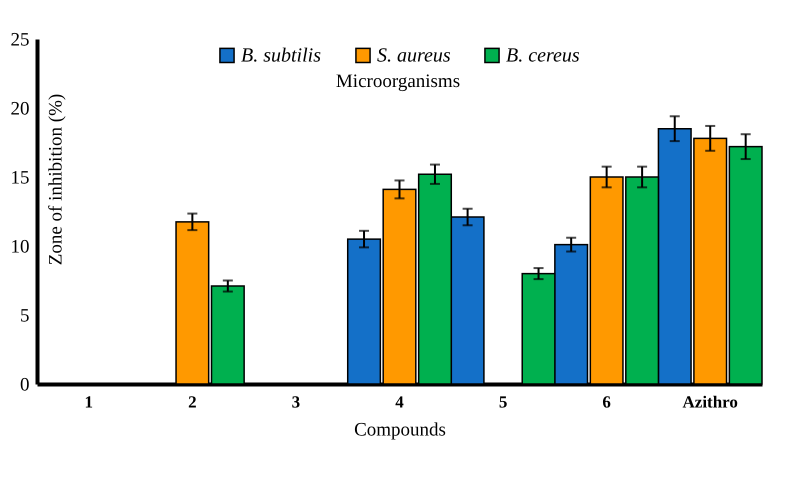 This screenshot has width=811, height=495. Describe the element at coordinates (414, 55) in the screenshot. I see `legend-label: S. aureus` at that location.